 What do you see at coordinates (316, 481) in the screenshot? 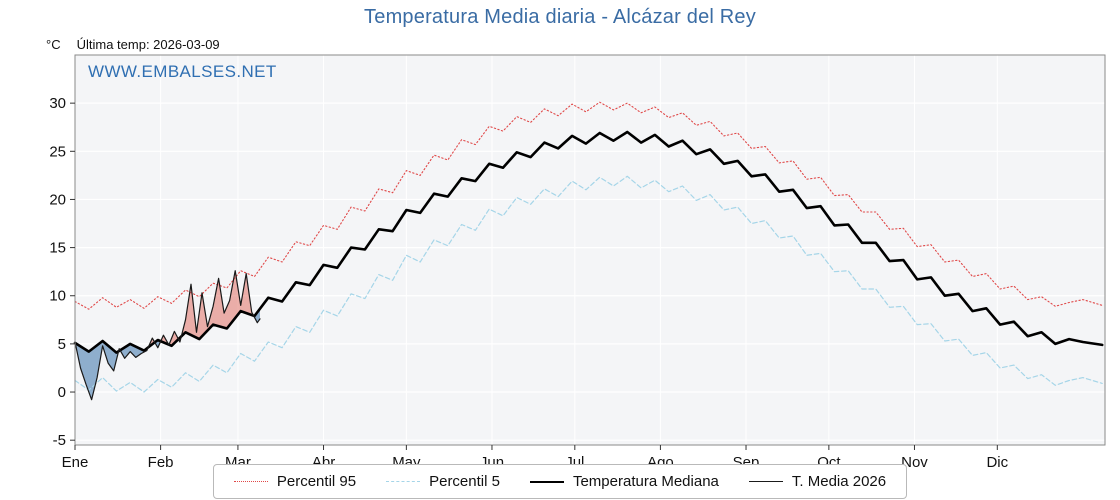
I see `legend-label-percentil-95: Percentil 95` at bounding box center [316, 481].